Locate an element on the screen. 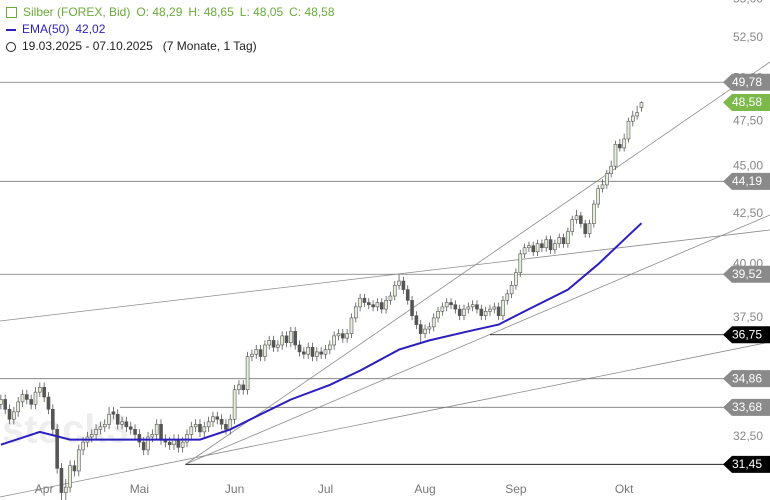  price-tag-label: 31,45 is located at coordinates (747, 464).